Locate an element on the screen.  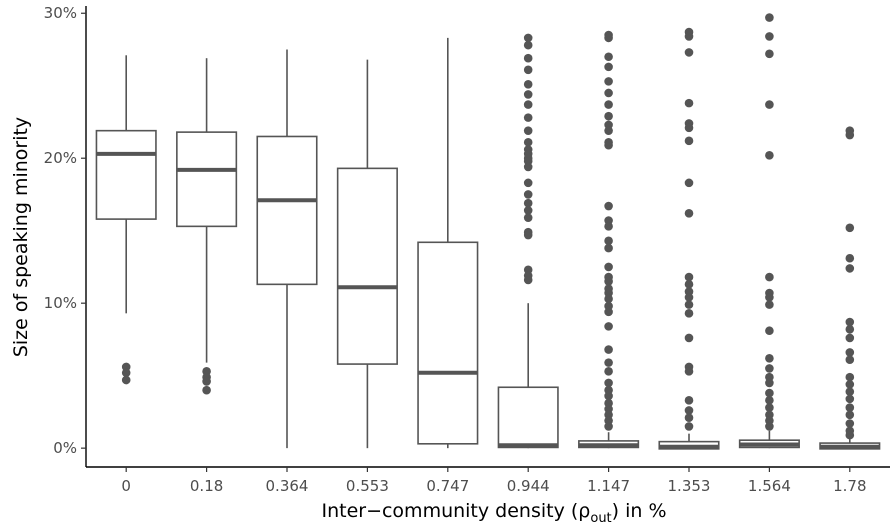
x-axis-title-suffix: ) in % is located at coordinates (639, 511).